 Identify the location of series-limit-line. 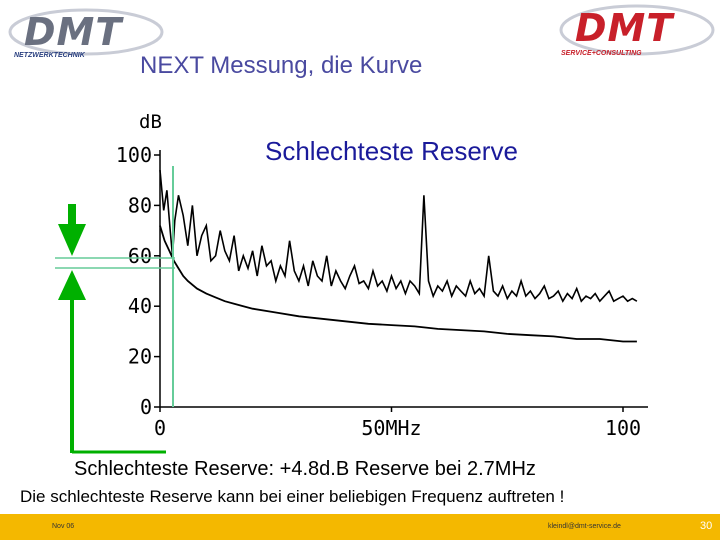
(398, 284).